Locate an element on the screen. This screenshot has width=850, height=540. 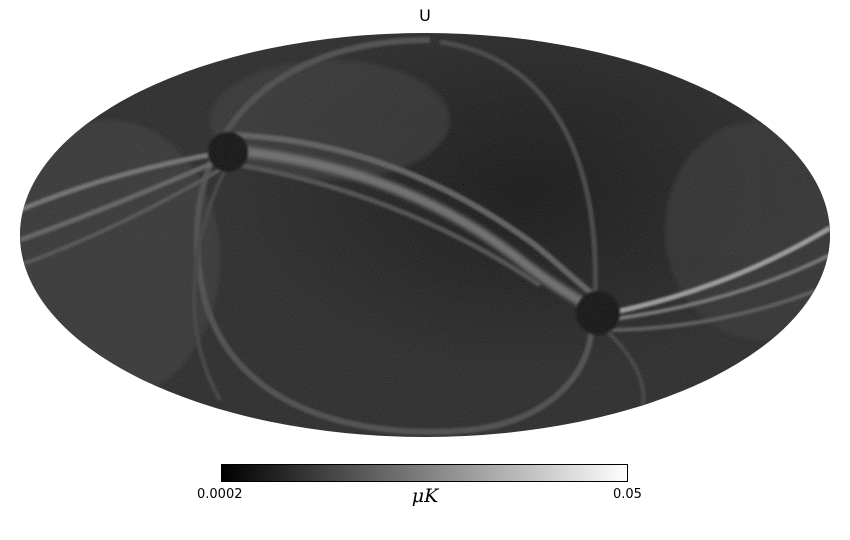
colorbar-min-label: 0.0002 is located at coordinates (220, 494).